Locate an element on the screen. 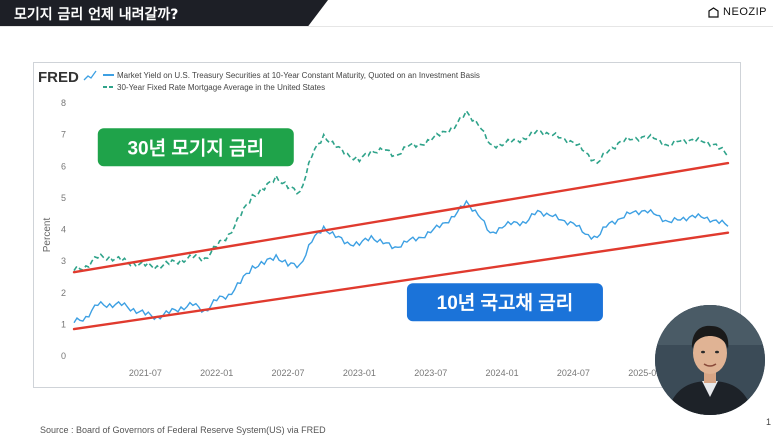 This screenshot has width=773, height=435. y-tick-label-3: 3 is located at coordinates (63, 261).